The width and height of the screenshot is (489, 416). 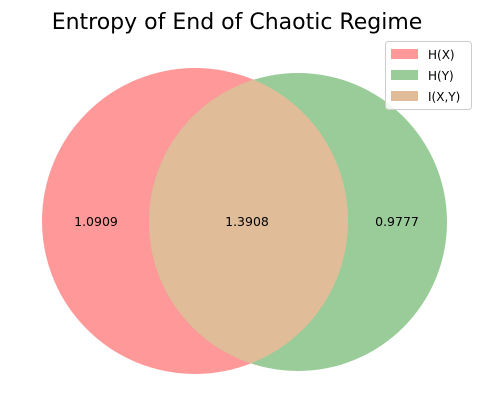 What do you see at coordinates (404, 96) in the screenshot?
I see `legend-swatch-ixy` at bounding box center [404, 96].